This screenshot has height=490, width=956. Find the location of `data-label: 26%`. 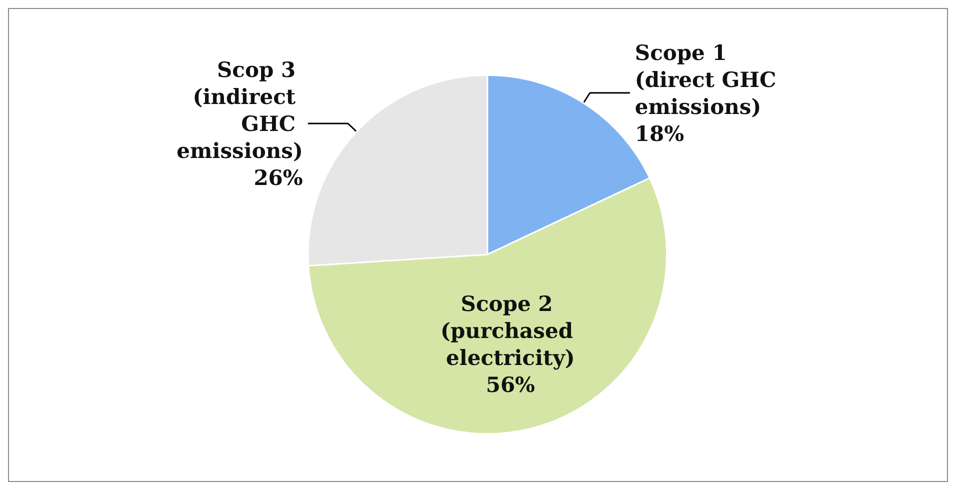

data-label: 26% is located at coordinates (278, 177).